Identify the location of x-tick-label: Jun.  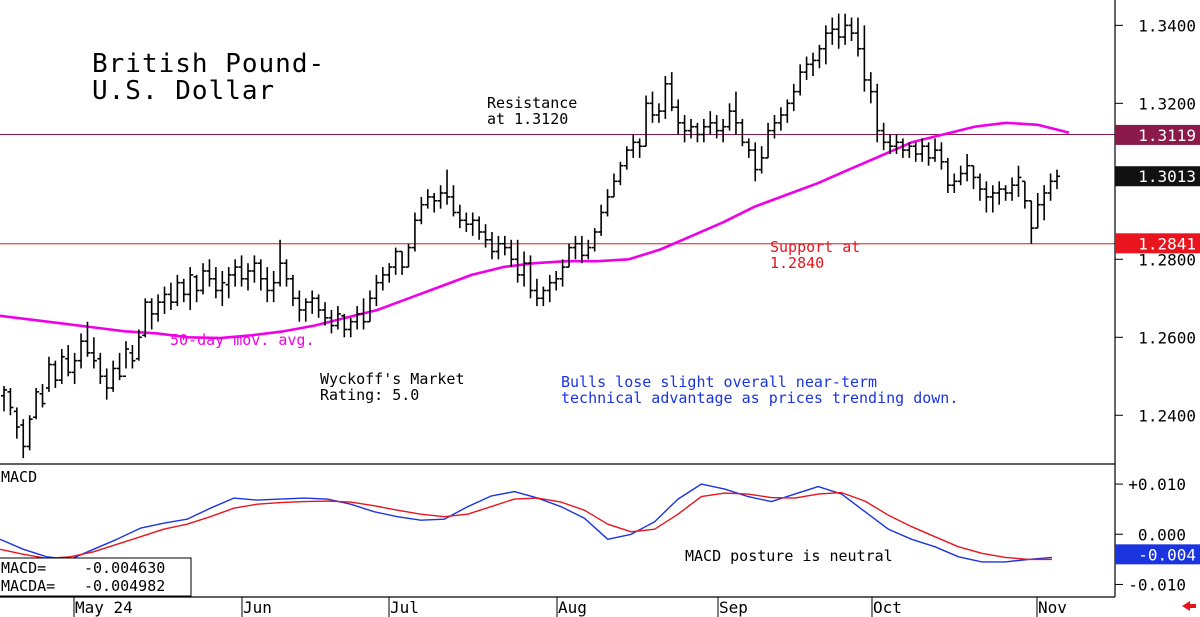
(257, 607).